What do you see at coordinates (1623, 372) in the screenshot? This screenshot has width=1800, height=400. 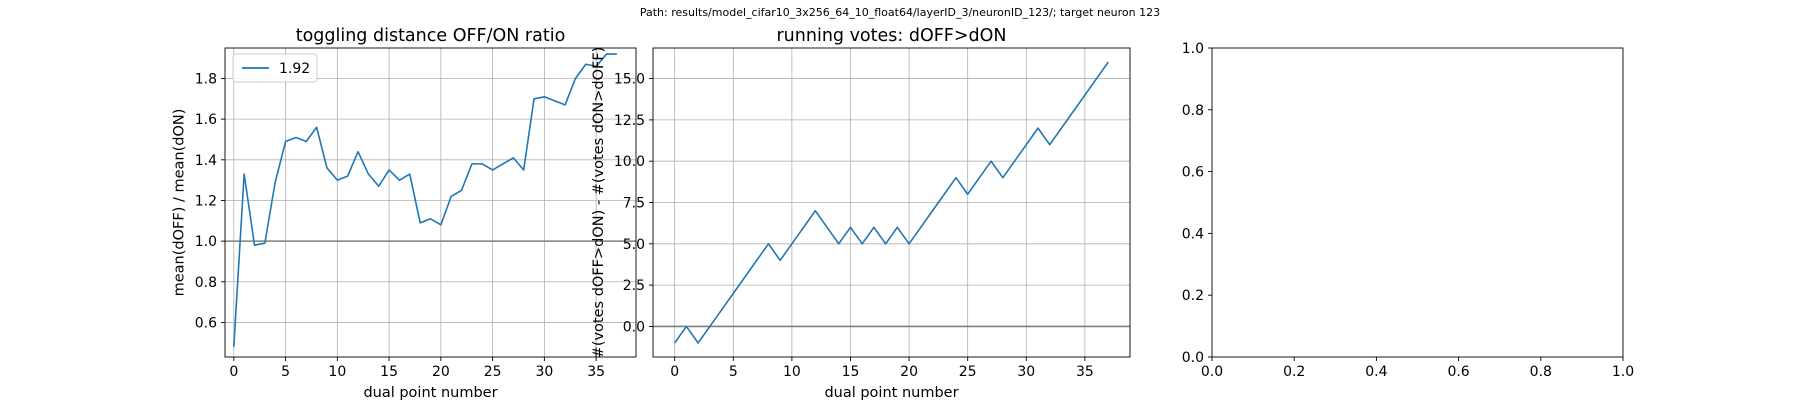 I see `chart-2-x-tick-label-5: 1.0` at bounding box center [1623, 372].